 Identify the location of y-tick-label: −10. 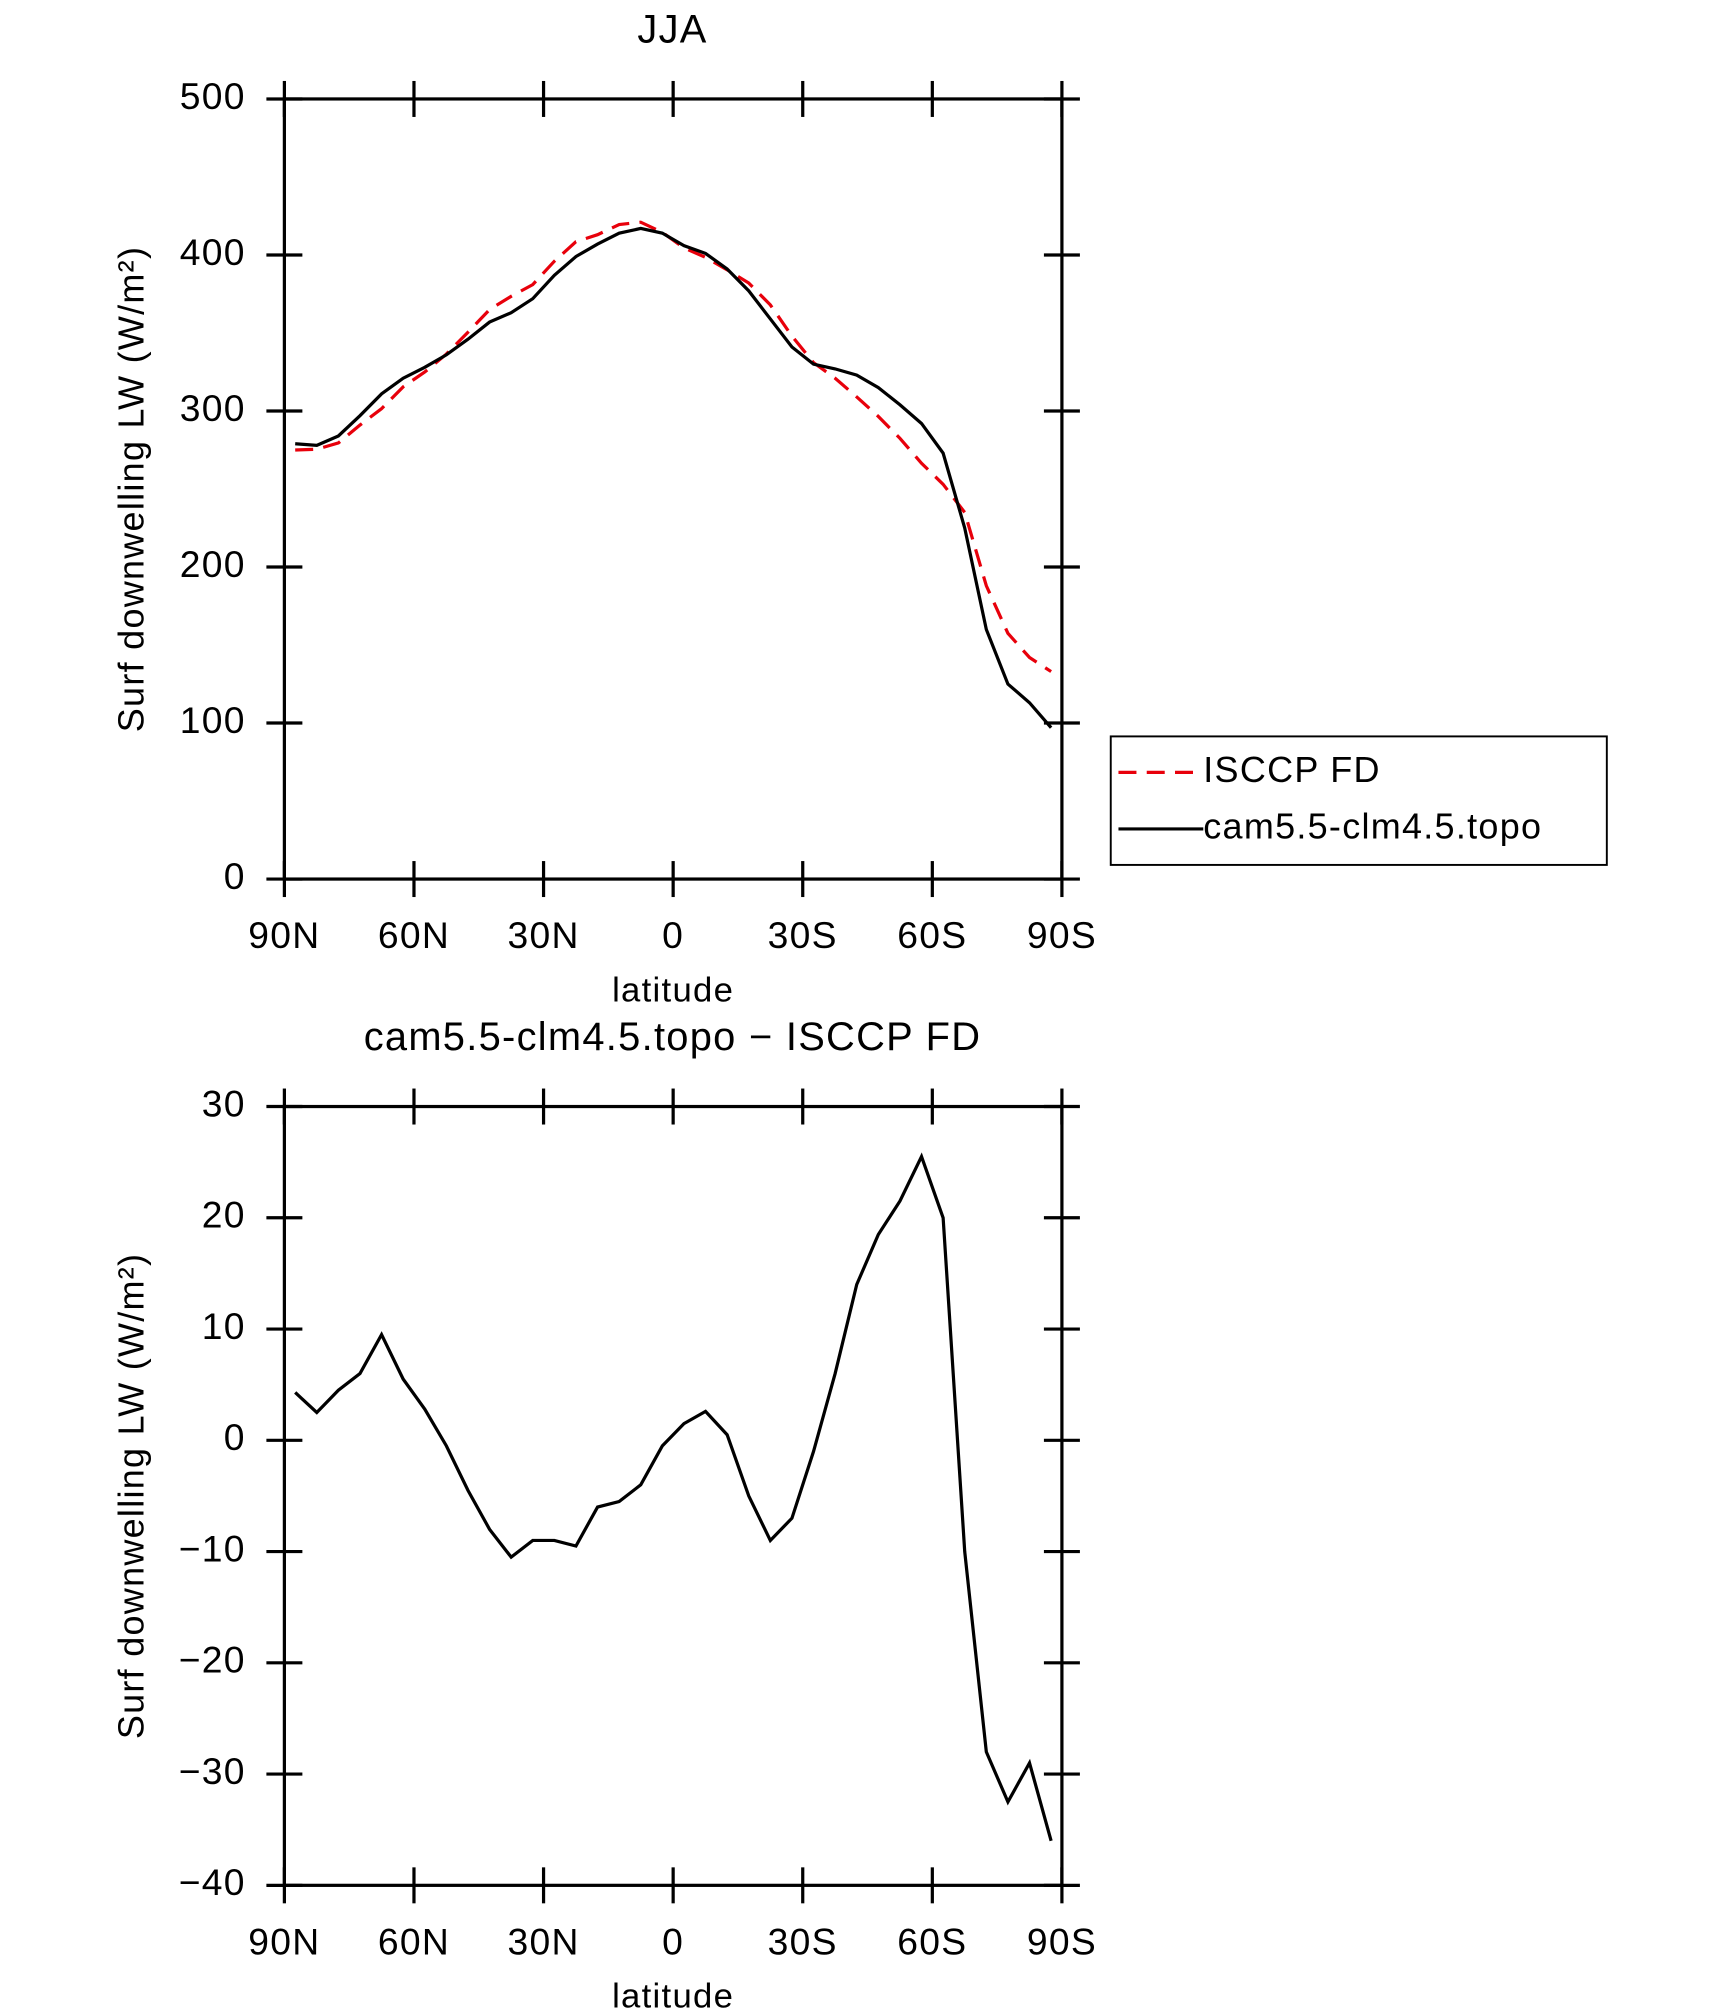
(212, 1548).